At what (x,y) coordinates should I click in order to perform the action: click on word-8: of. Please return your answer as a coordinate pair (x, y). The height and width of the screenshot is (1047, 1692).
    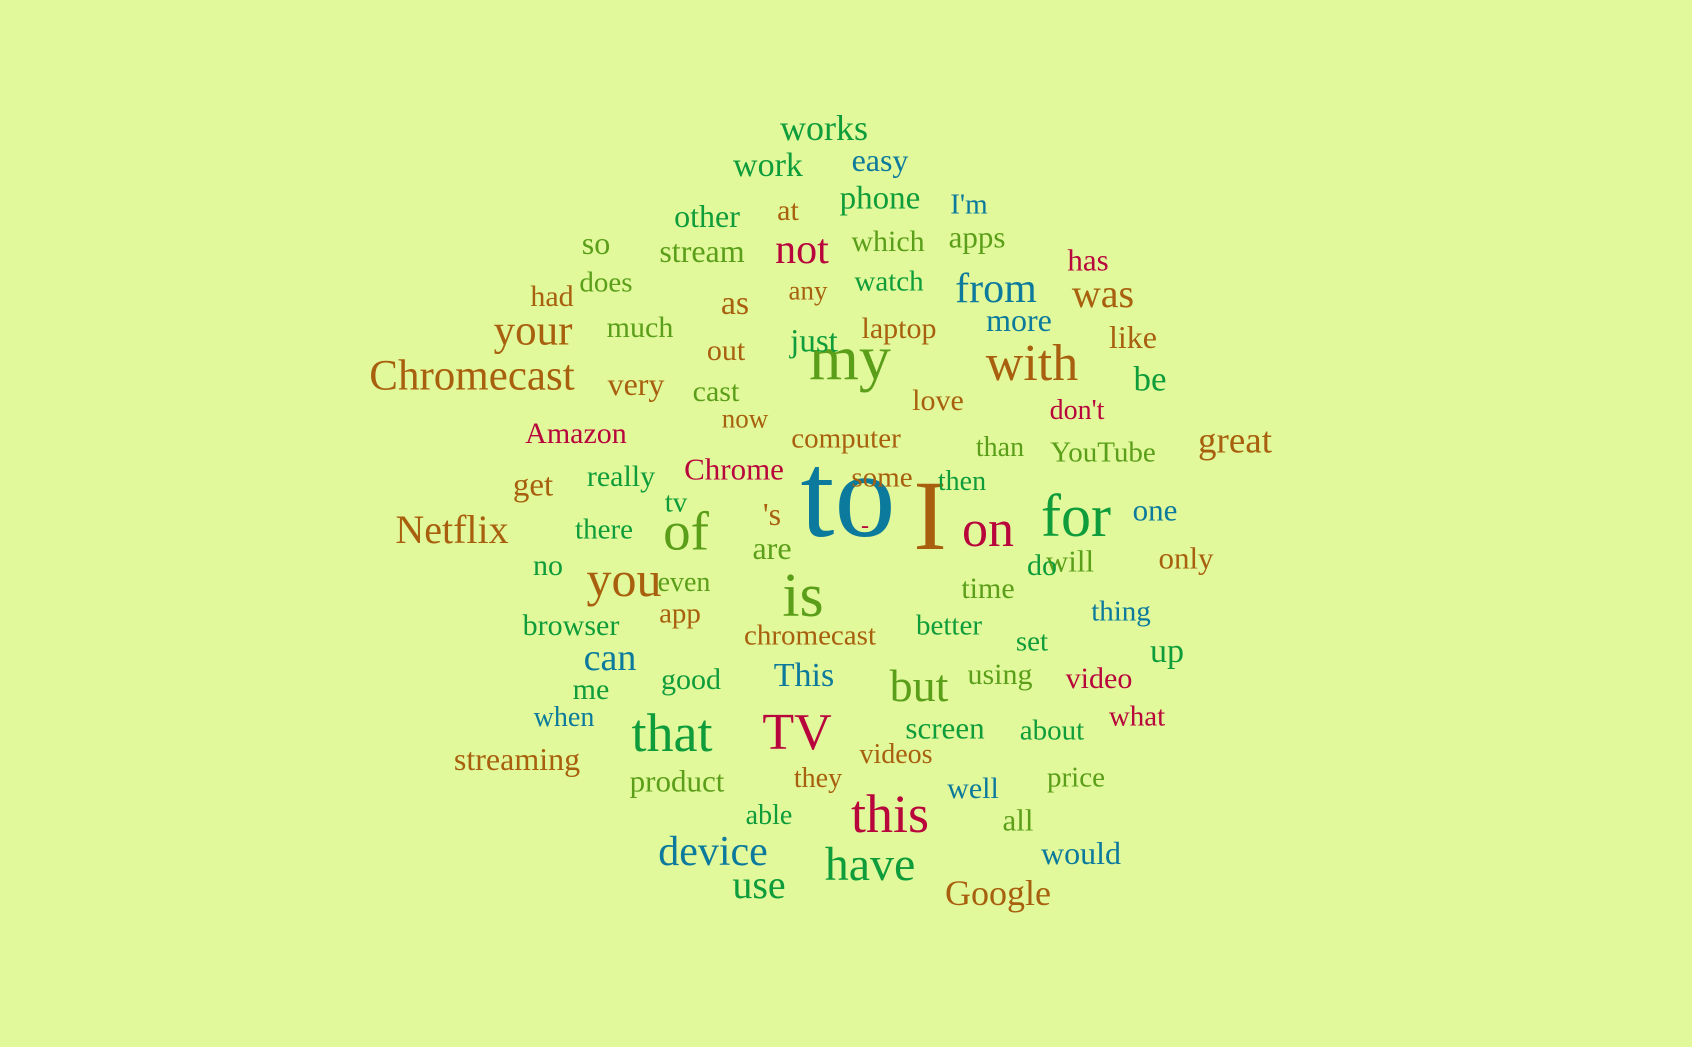
    Looking at the image, I should click on (686, 531).